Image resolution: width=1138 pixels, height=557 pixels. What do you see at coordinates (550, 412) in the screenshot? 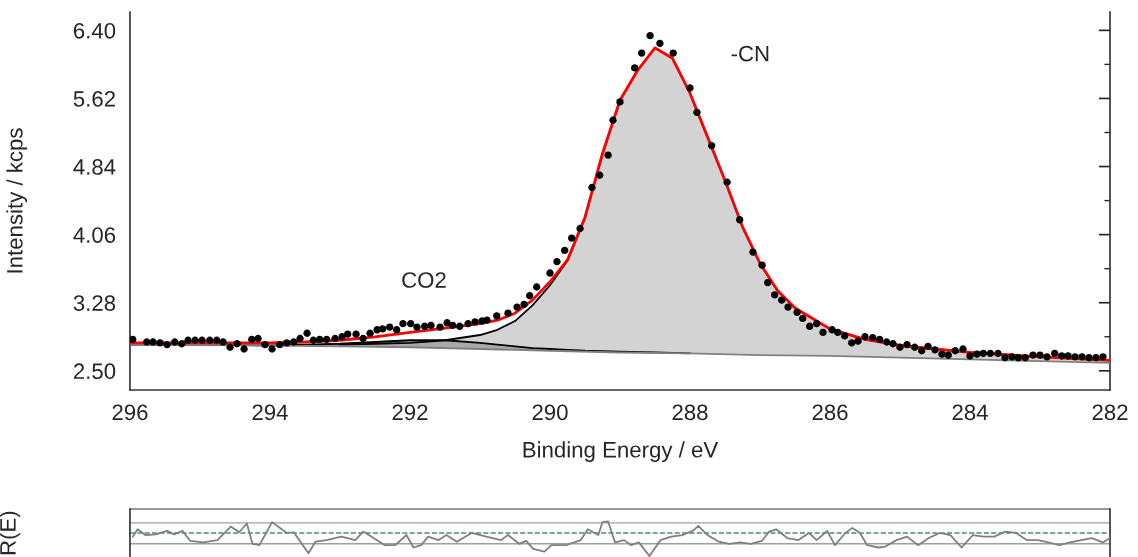
I see `x-tick-label: 290` at bounding box center [550, 412].